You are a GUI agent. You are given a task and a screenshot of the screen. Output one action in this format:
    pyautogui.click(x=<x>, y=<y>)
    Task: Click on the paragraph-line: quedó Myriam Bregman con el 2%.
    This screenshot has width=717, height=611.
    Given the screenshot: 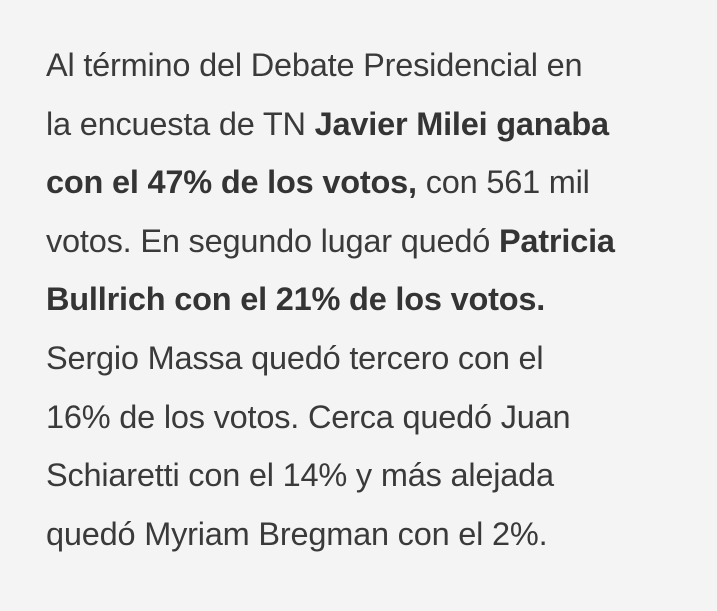 What is the action you would take?
    pyautogui.click(x=371, y=534)
    